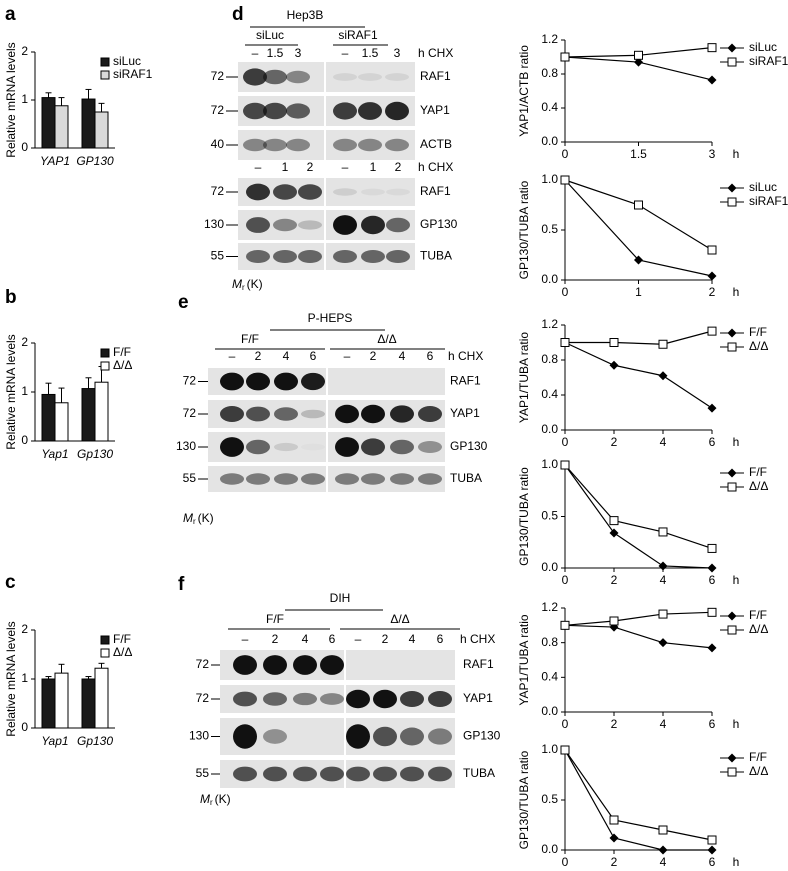 The height and width of the screenshot is (871, 788). What do you see at coordinates (412, 639) in the screenshot?
I see `lane-label: 4` at bounding box center [412, 639].